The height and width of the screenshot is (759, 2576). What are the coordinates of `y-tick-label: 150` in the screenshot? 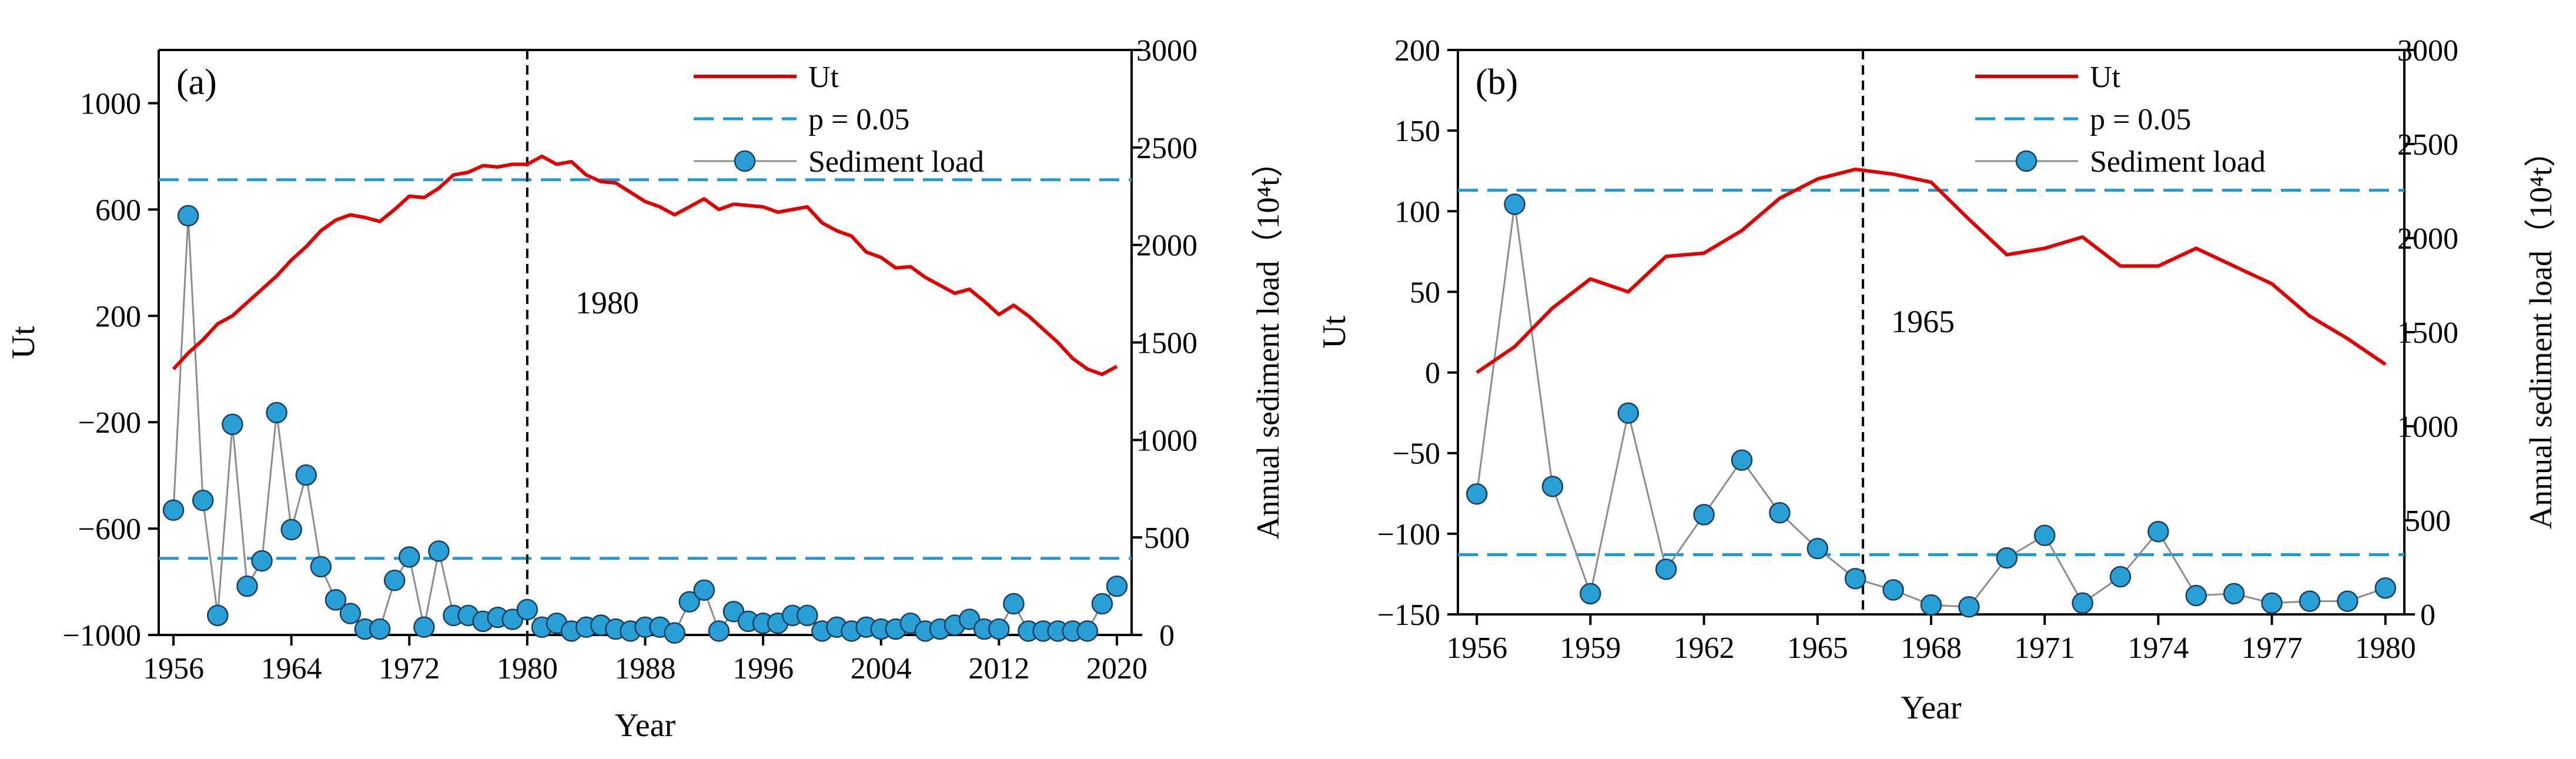 It's located at (1417, 131).